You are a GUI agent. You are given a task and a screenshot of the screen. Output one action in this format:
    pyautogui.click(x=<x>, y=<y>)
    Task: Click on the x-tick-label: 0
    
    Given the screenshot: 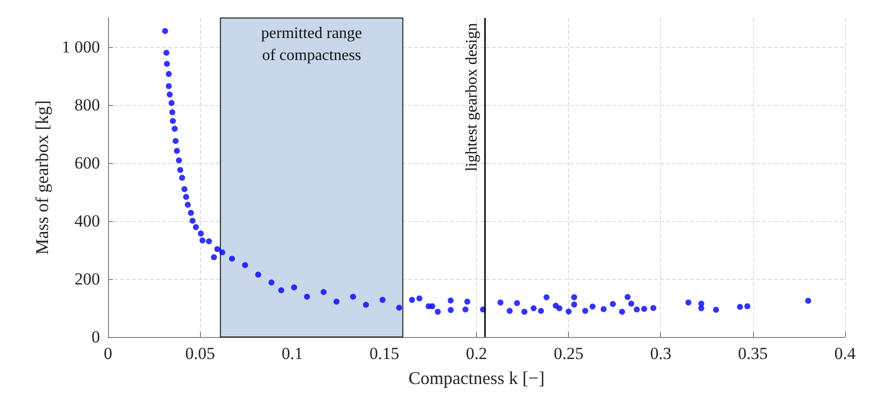 What is the action you would take?
    pyautogui.click(x=108, y=353)
    